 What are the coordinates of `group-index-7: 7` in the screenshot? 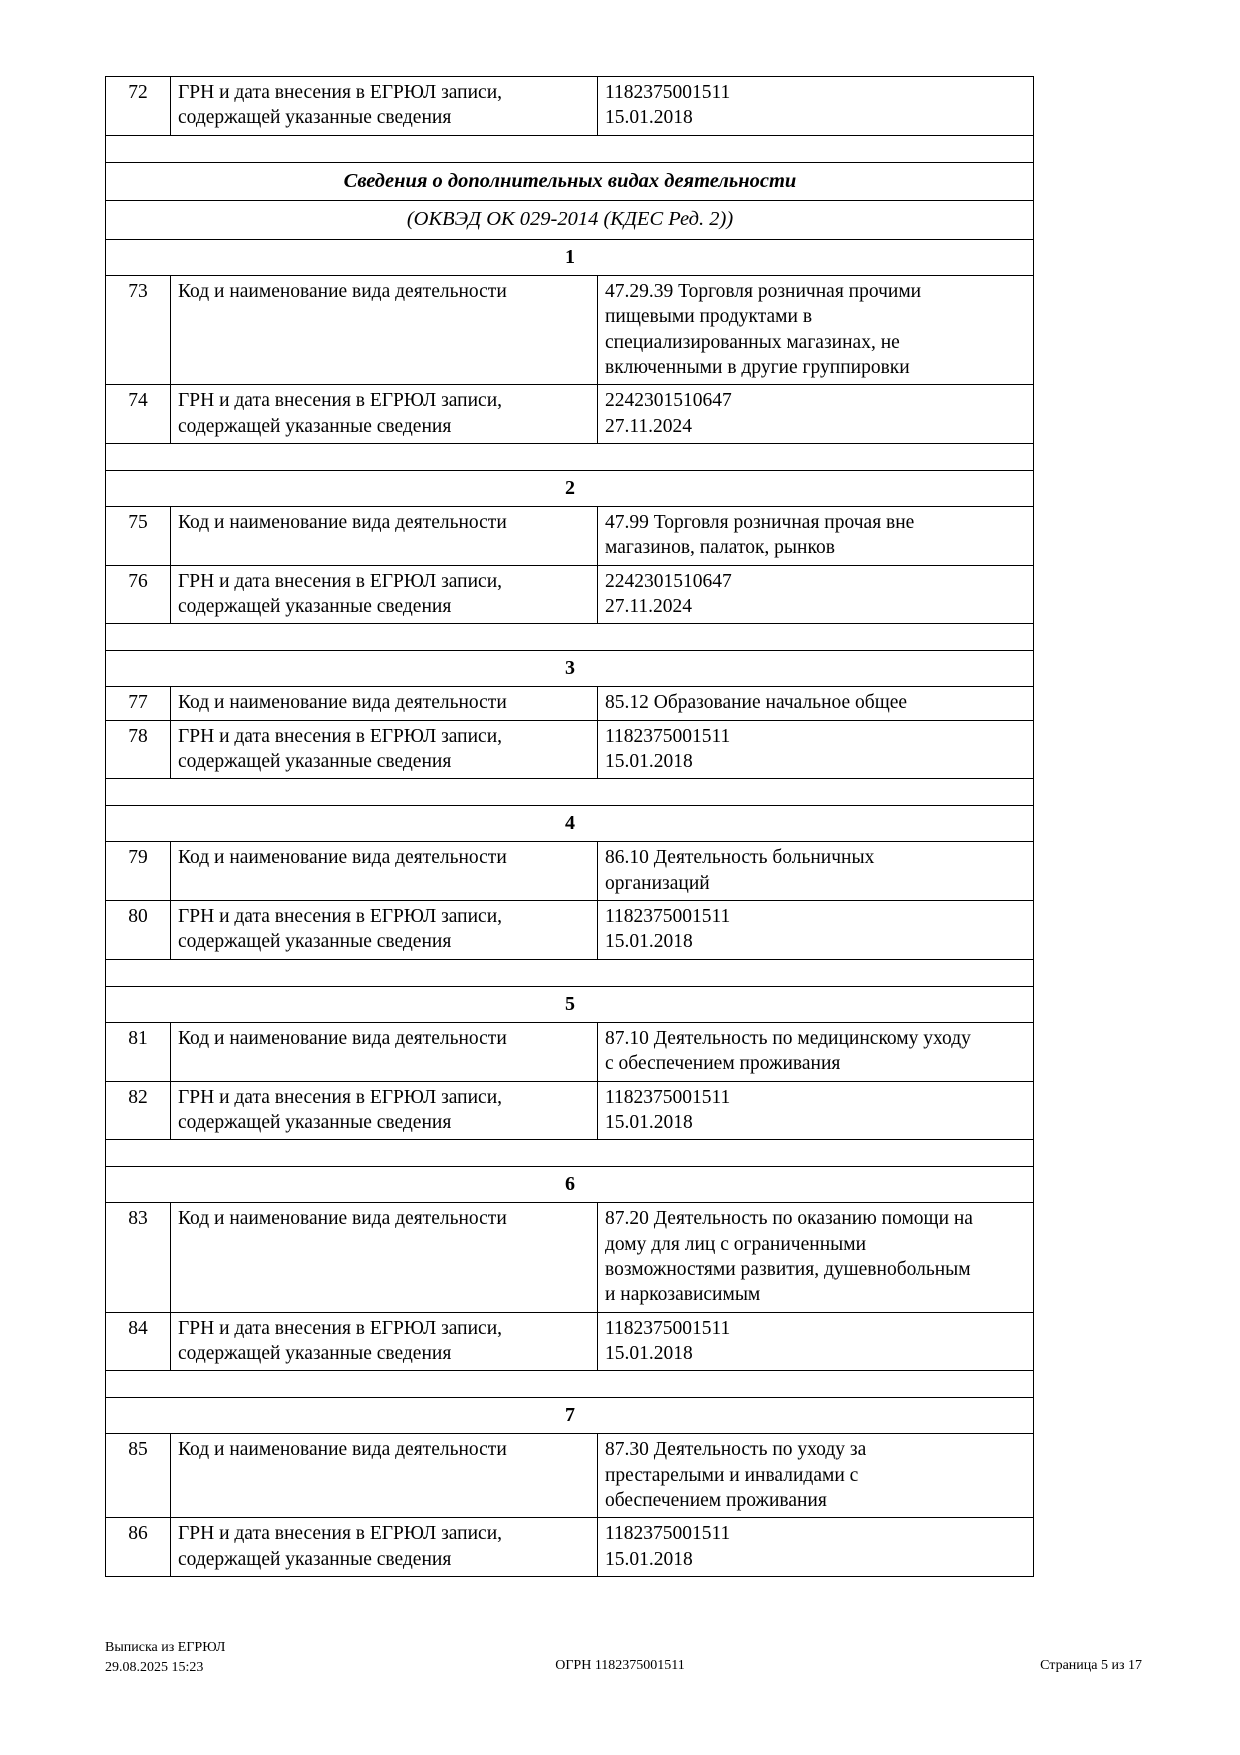 It's located at (569, 1416).